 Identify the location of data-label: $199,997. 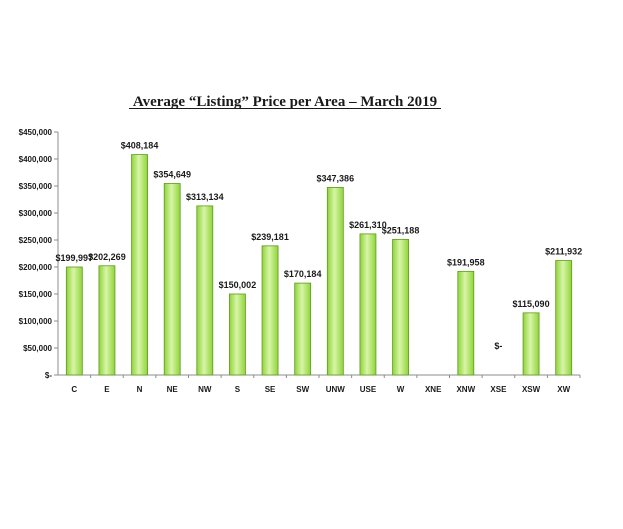
(75, 258).